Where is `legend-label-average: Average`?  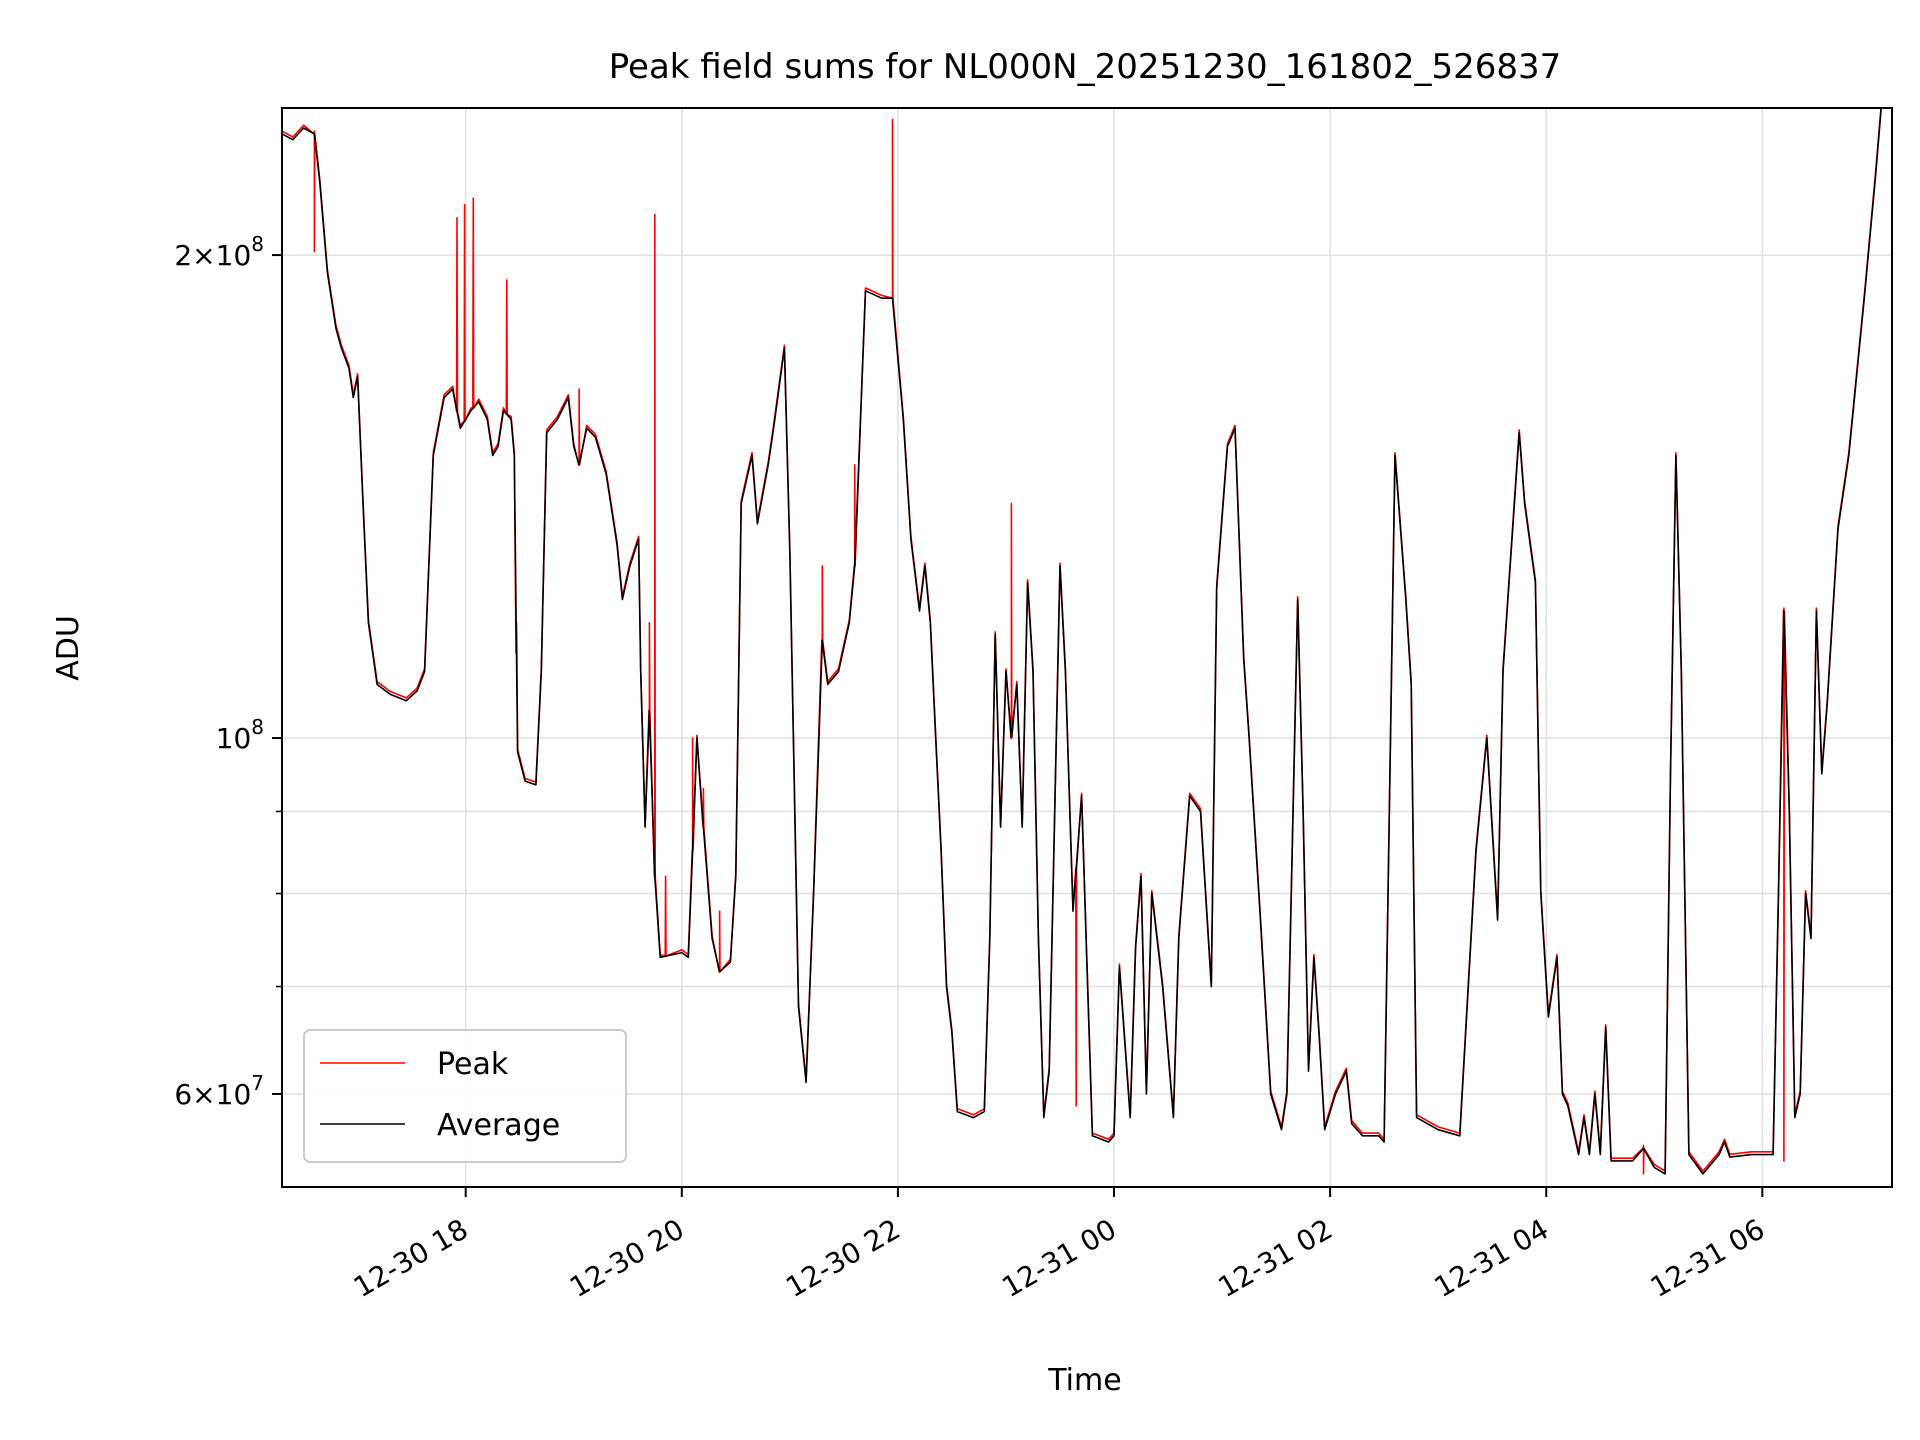
legend-label-average: Average is located at coordinates (498, 1125).